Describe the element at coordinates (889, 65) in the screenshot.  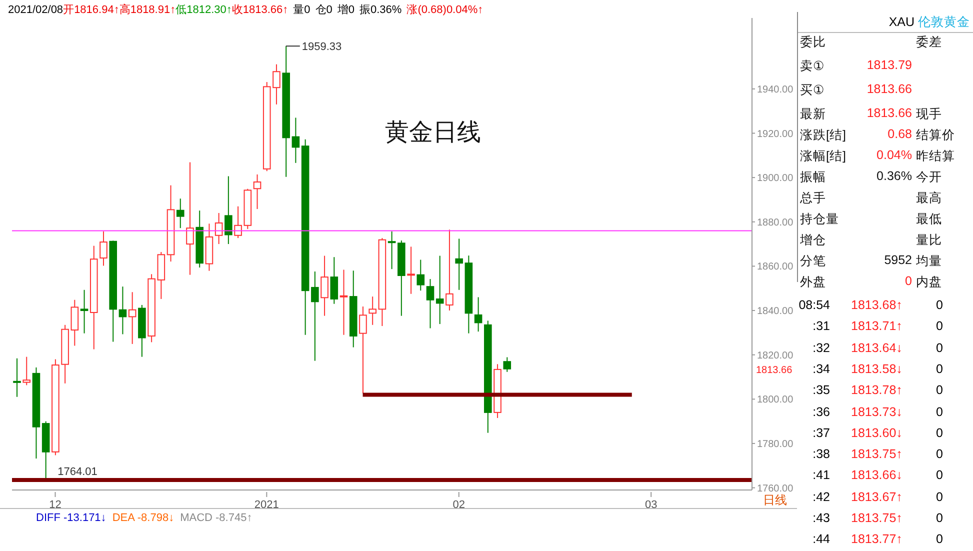
I see `text: 1813.79` at that location.